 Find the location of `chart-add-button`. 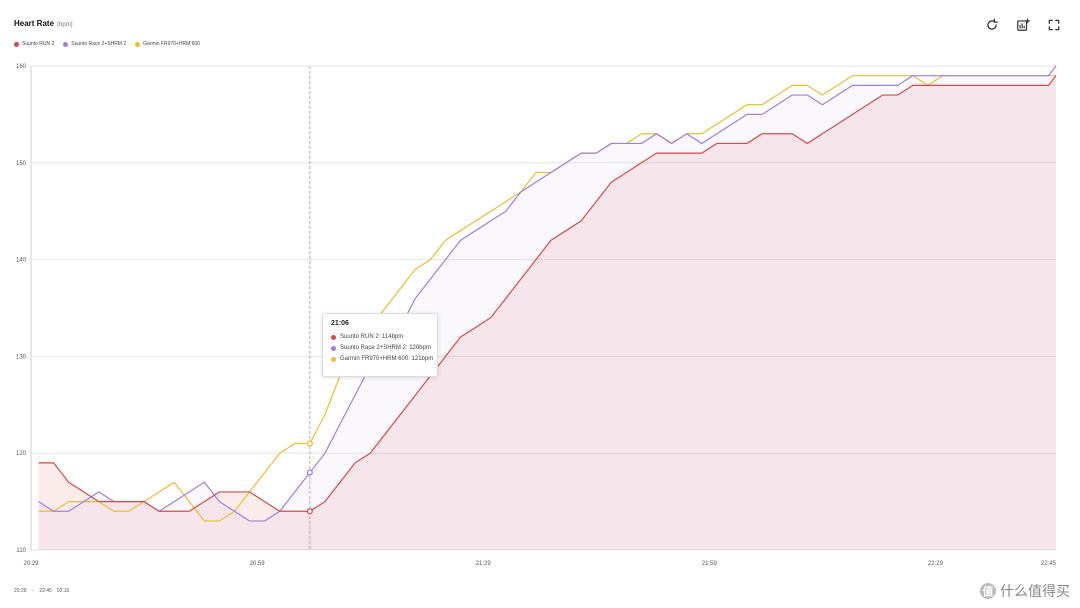

chart-add-button is located at coordinates (1022, 24).